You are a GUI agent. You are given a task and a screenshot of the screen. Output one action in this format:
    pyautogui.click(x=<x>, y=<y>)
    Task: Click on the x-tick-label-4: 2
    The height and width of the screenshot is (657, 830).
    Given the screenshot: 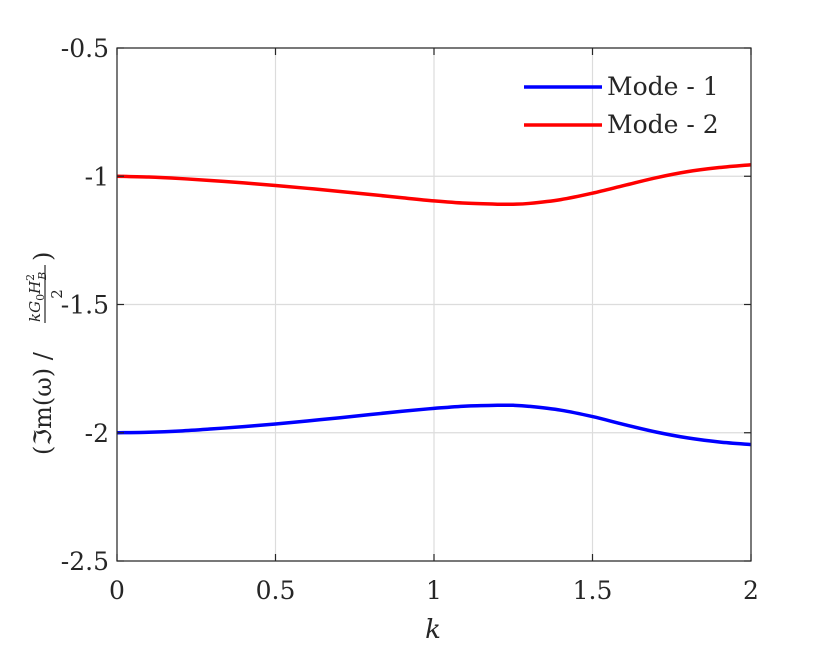 What is the action you would take?
    pyautogui.click(x=751, y=590)
    